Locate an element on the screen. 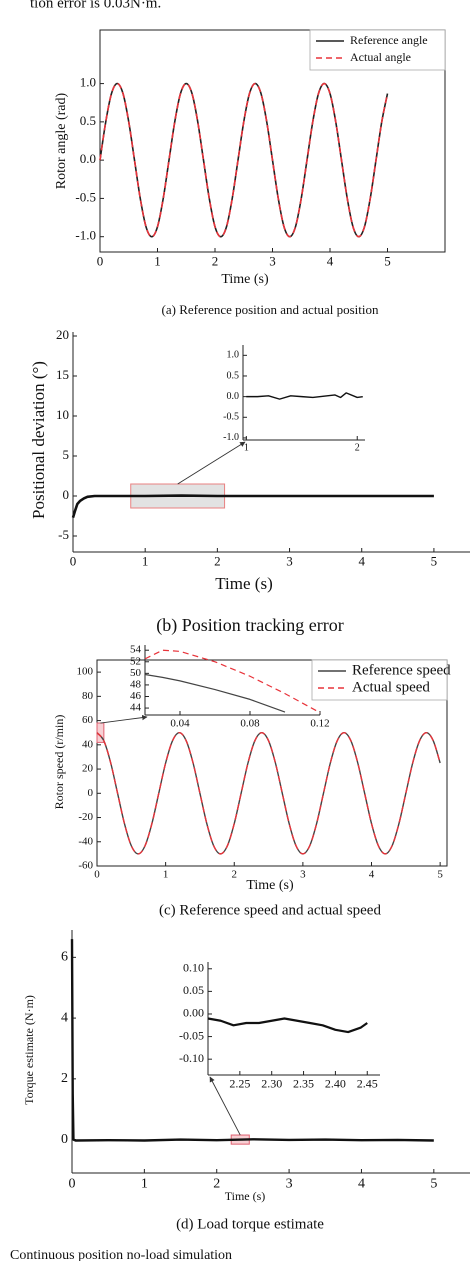 The image size is (474, 1261). y-tick-label: -0.10 is located at coordinates (191, 1058).